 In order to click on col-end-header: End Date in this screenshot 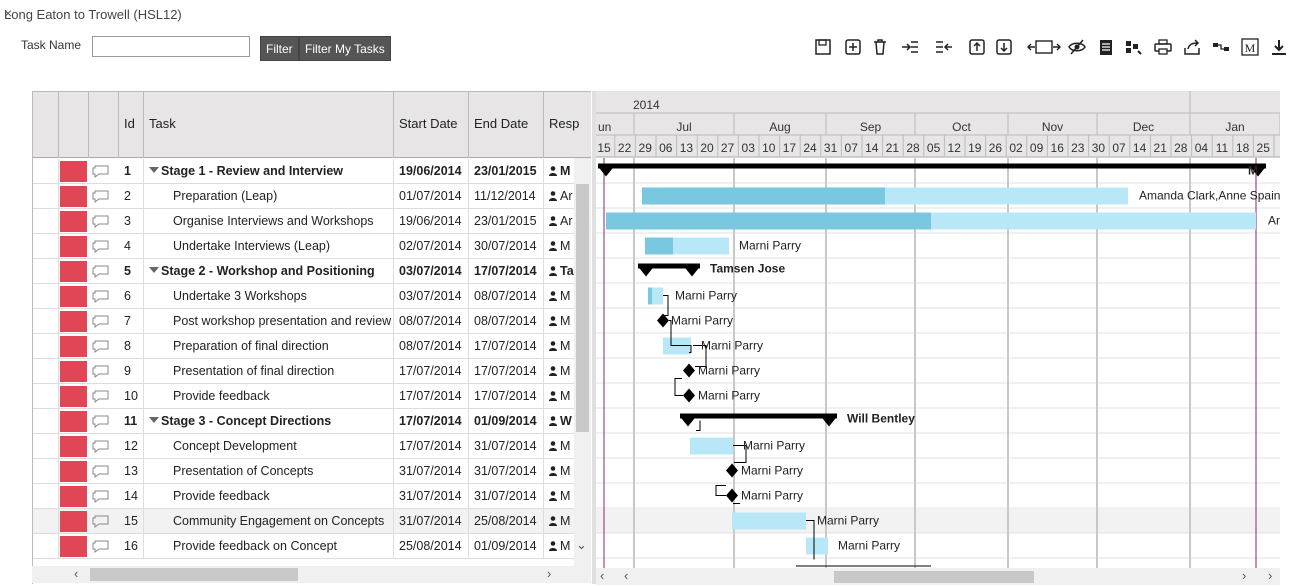, I will do `click(506, 125)`.